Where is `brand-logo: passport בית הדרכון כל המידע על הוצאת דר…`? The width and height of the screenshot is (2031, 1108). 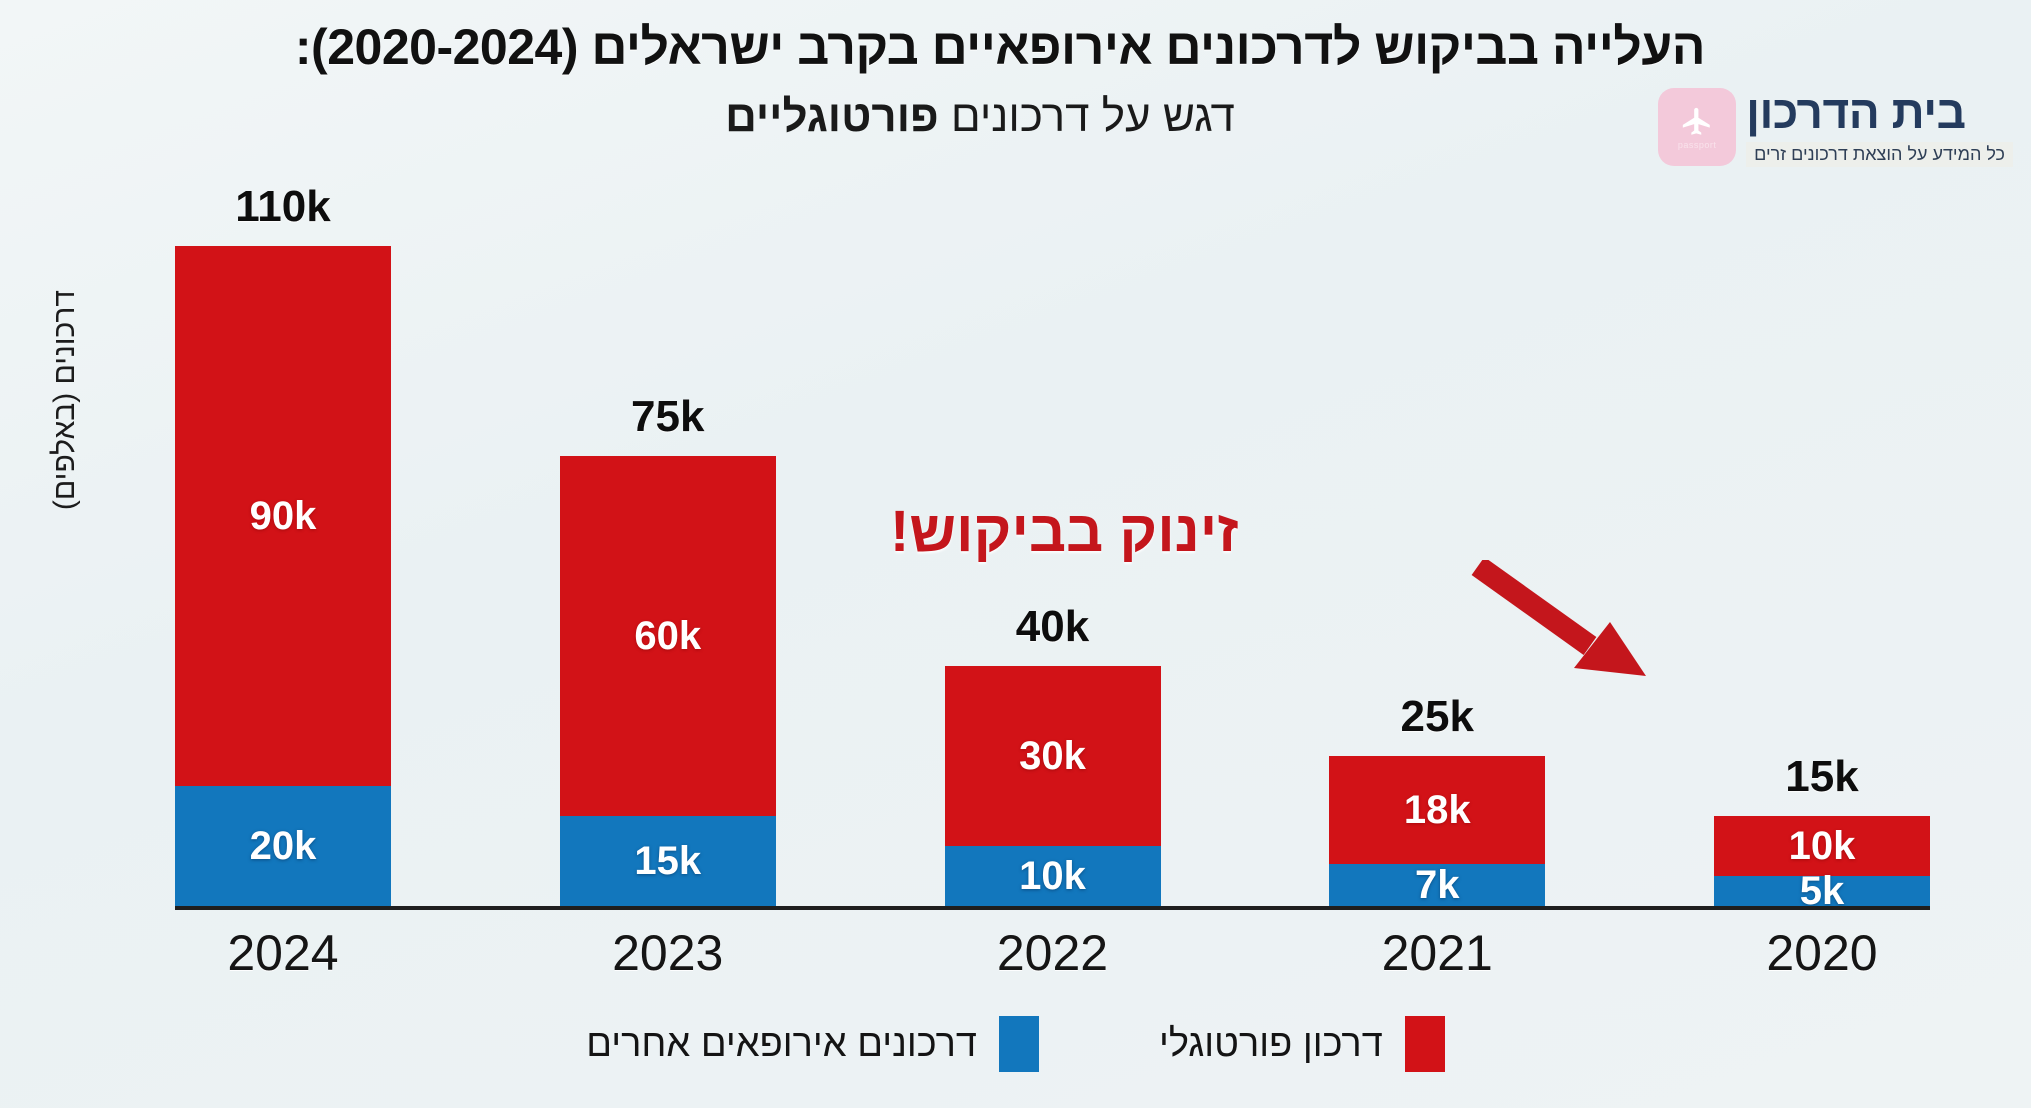
brand-logo: passport בית הדרכון כל המידע על הוצאת דר… is located at coordinates (1835, 127).